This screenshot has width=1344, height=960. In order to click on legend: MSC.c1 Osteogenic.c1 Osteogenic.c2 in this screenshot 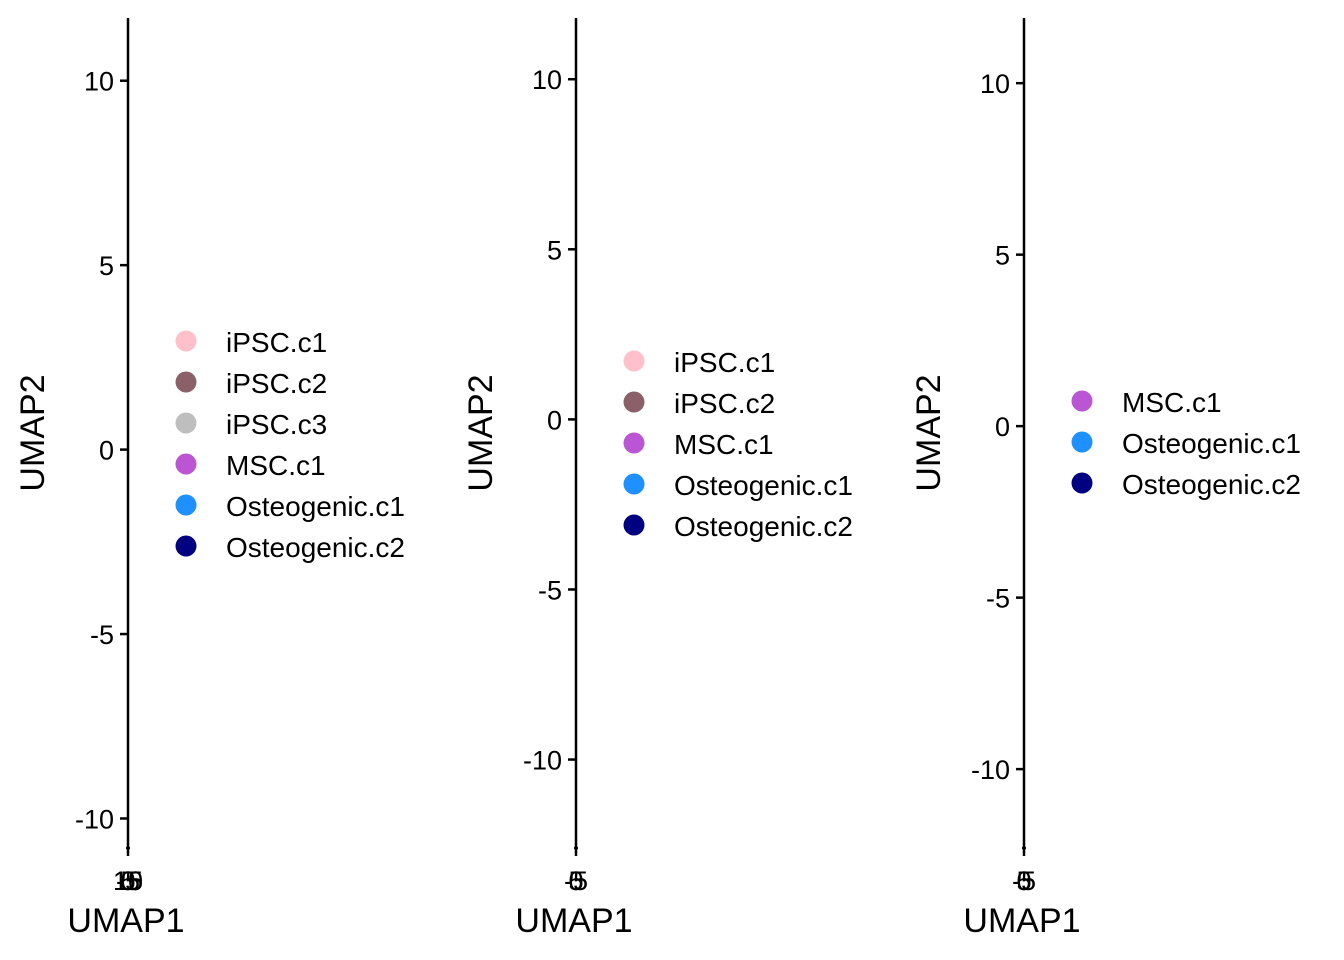, I will do `click(1186, 443)`.